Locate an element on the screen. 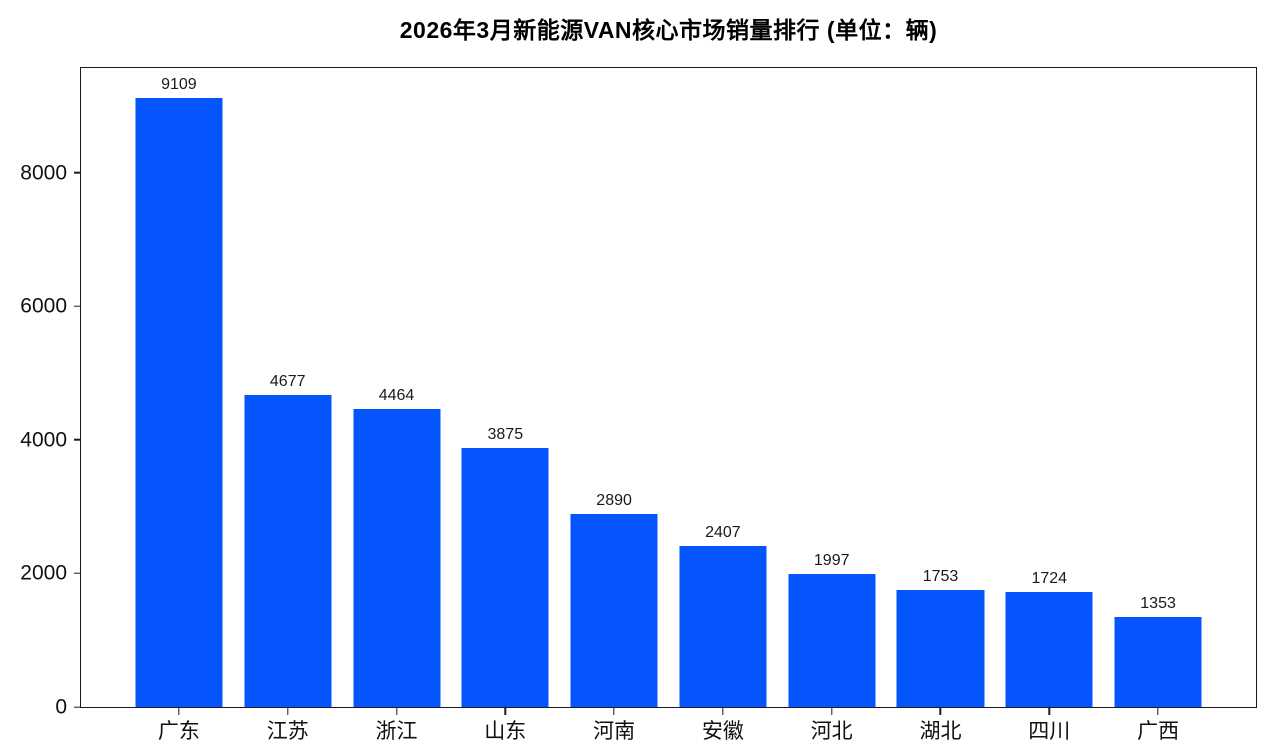  bar-安徽 is located at coordinates (723, 626).